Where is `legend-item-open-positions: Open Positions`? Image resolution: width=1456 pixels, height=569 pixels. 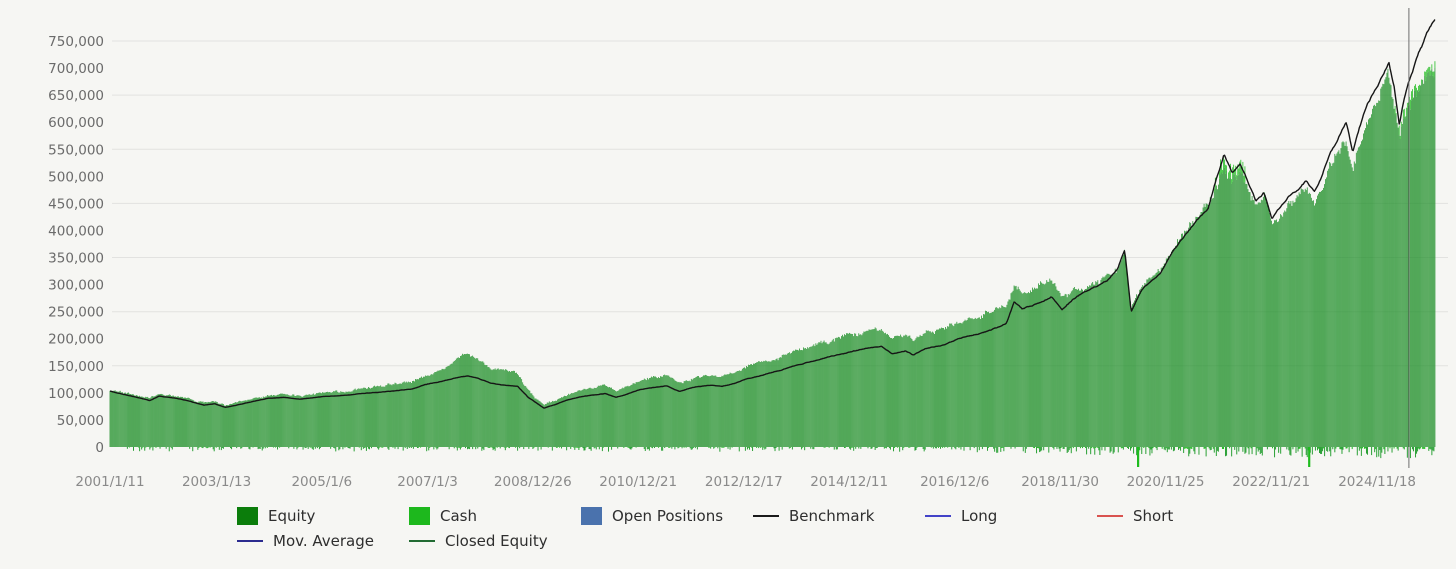 legend-item-open-positions: Open Positions is located at coordinates (667, 516).